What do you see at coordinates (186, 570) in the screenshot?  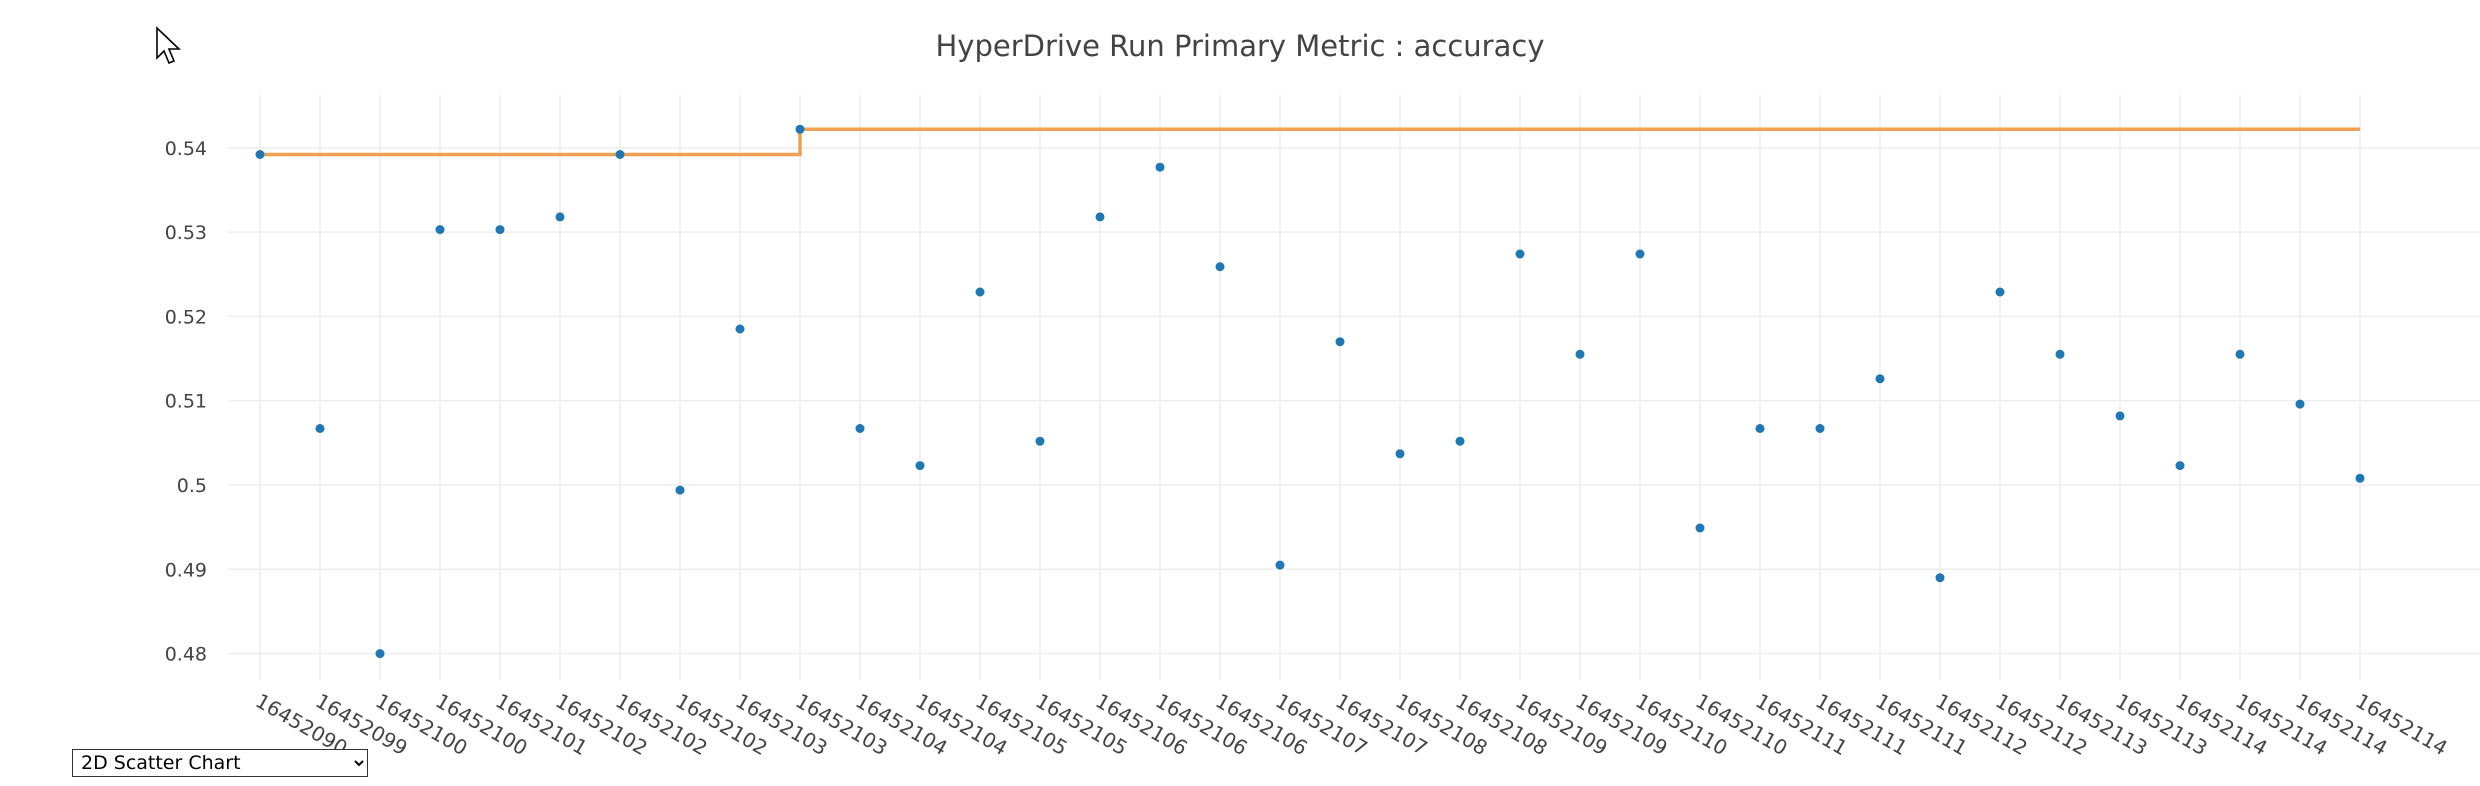 I see `y-tick-label: 0.49` at bounding box center [186, 570].